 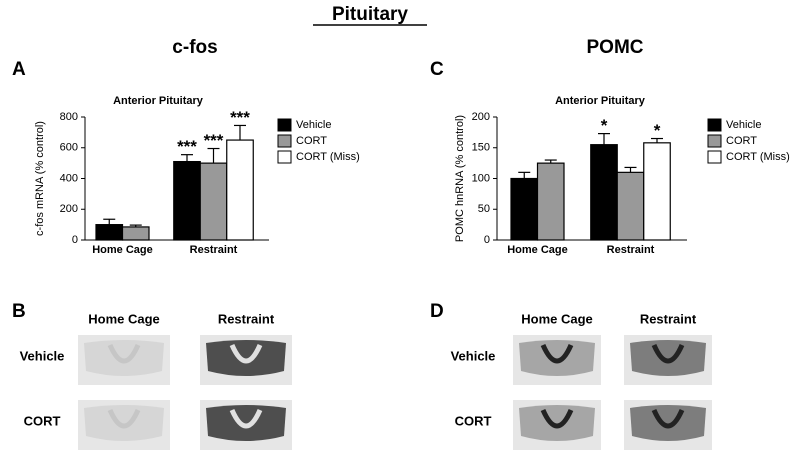 I want to click on panel-letter: B, so click(x=19, y=311).